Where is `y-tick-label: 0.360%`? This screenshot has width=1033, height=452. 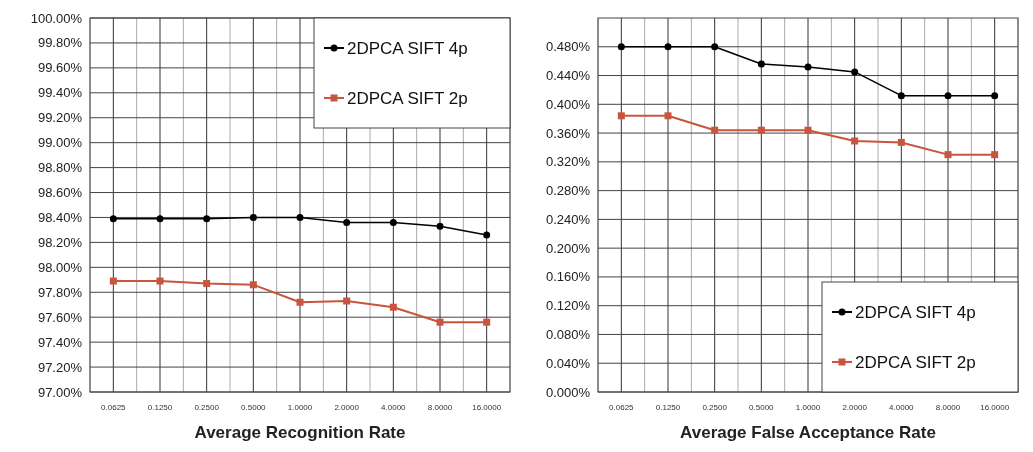
y-tick-label: 0.360% is located at coordinates (568, 133).